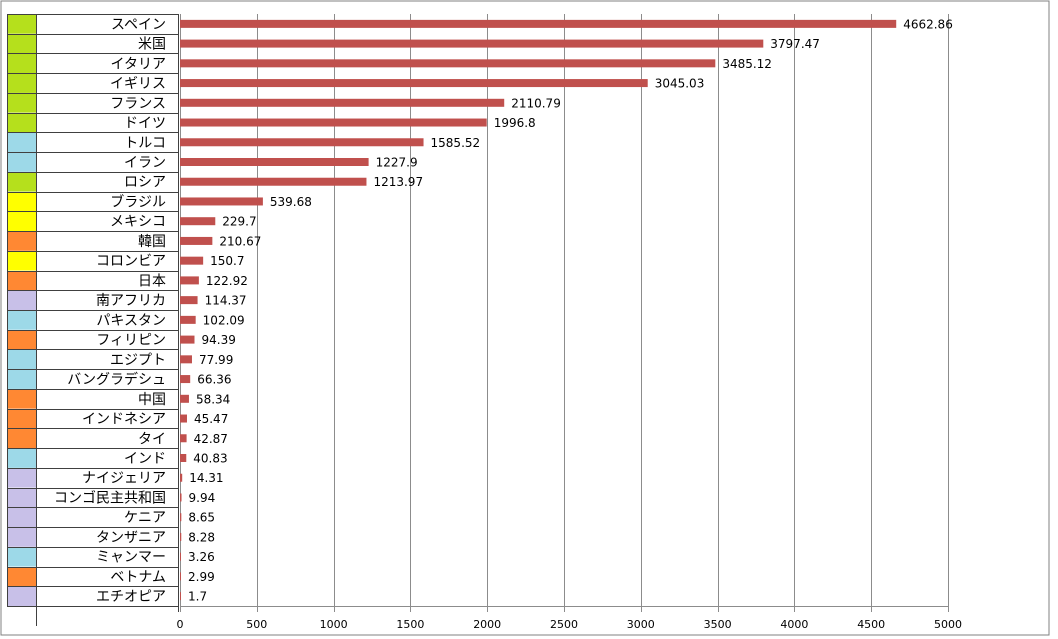 The image size is (1058, 639). What do you see at coordinates (138, 360) in the screenshot?
I see `category-label: エジプト` at bounding box center [138, 360].